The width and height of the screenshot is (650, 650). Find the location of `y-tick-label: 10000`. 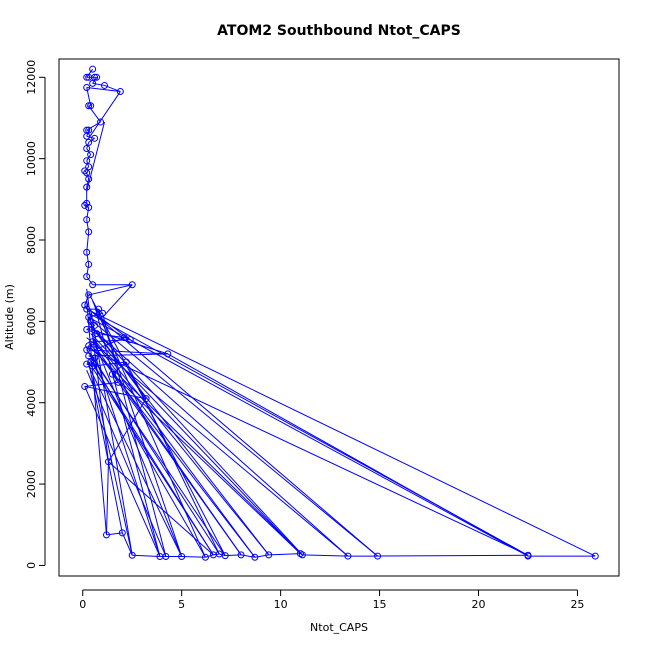

y-tick-label: 10000 is located at coordinates (31, 158).